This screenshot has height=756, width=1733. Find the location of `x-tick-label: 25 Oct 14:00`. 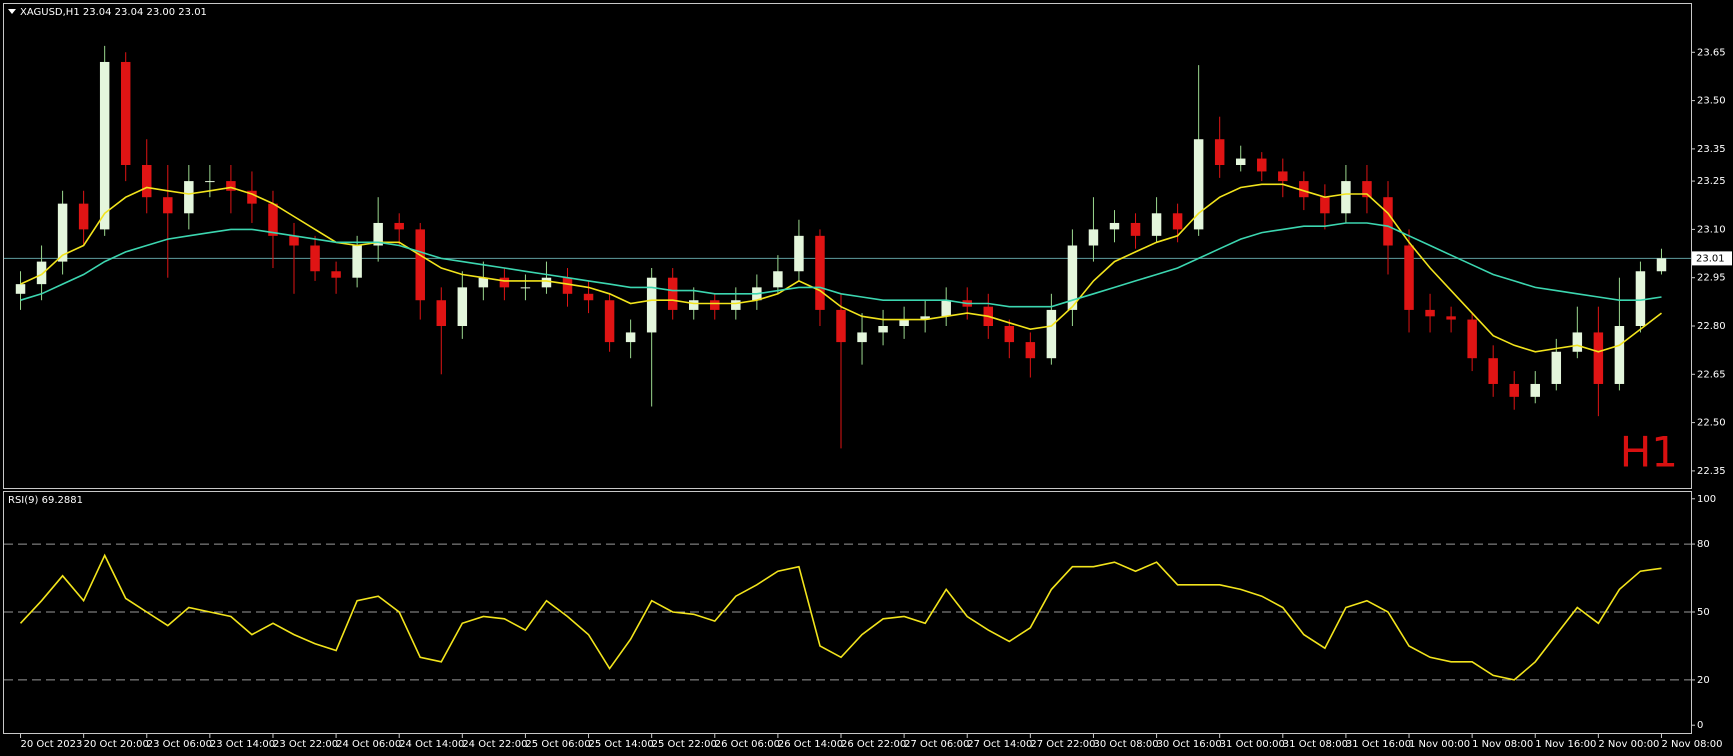

x-tick-label: 25 Oct 14:00 is located at coordinates (621, 744).